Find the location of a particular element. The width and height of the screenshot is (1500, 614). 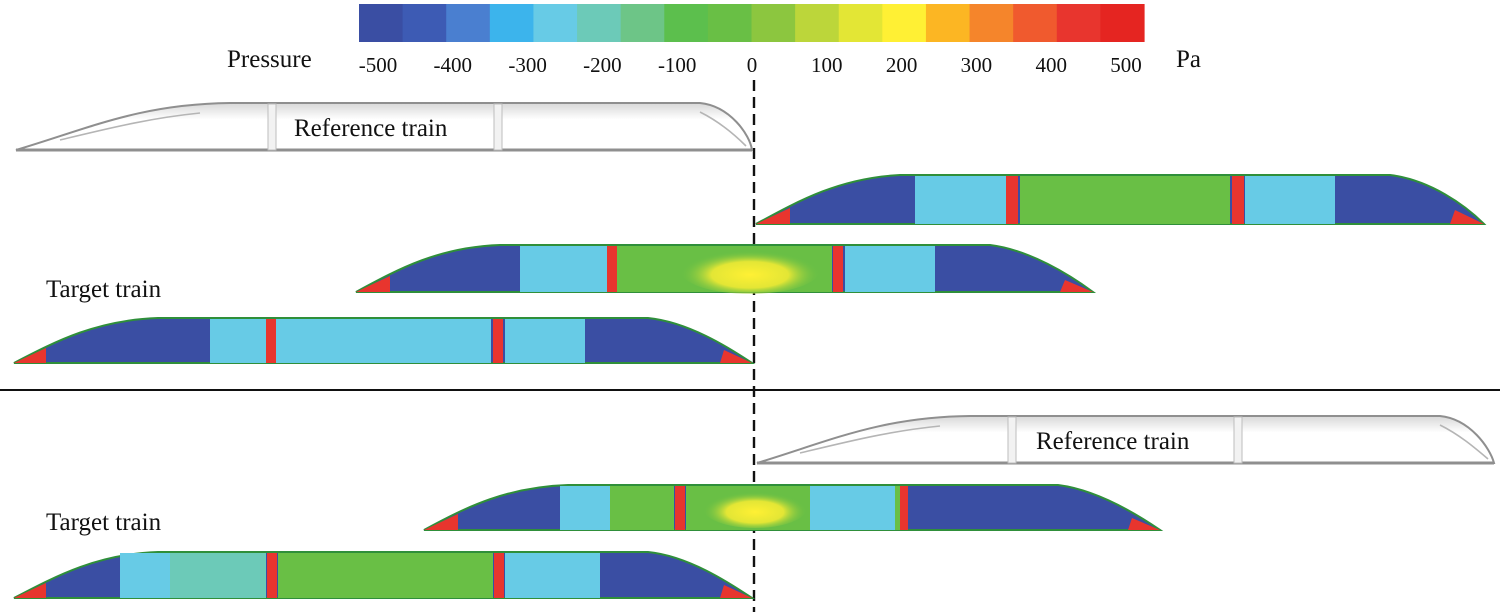

target-train-top-row1 is located at coordinates (1121, 199).